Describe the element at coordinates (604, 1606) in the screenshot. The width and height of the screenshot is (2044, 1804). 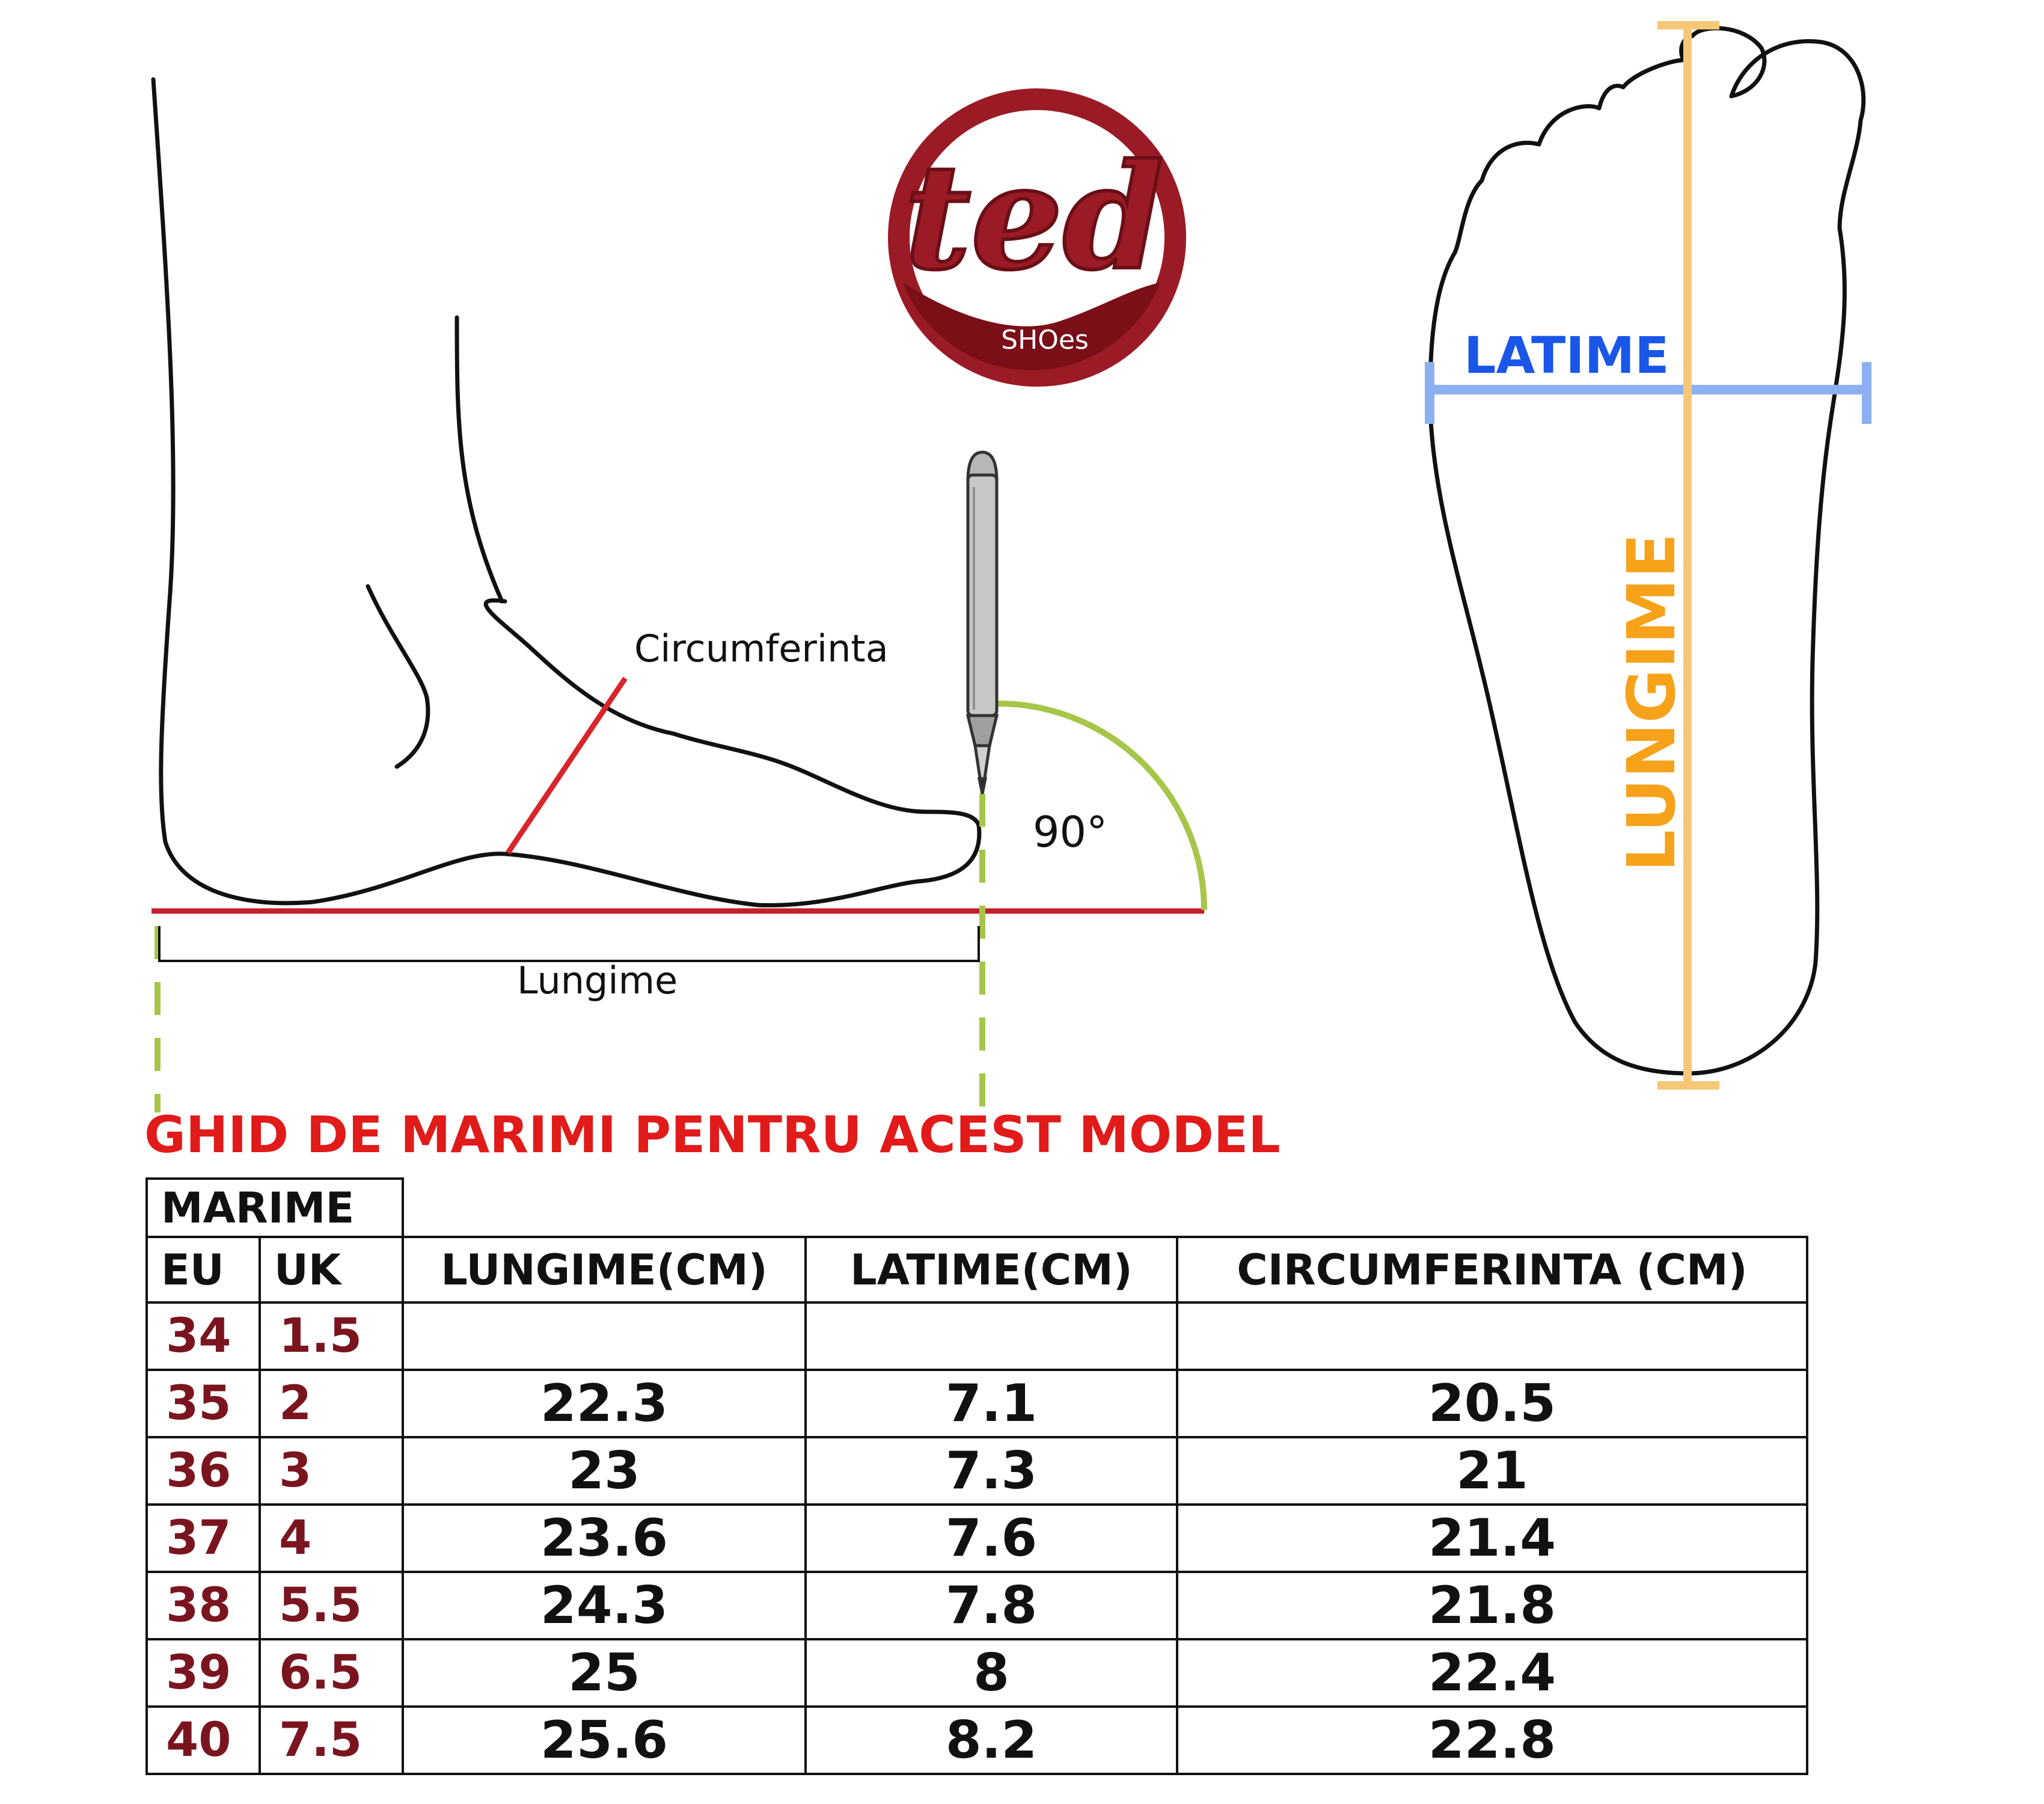
I see `length-cell: 24.3` at that location.